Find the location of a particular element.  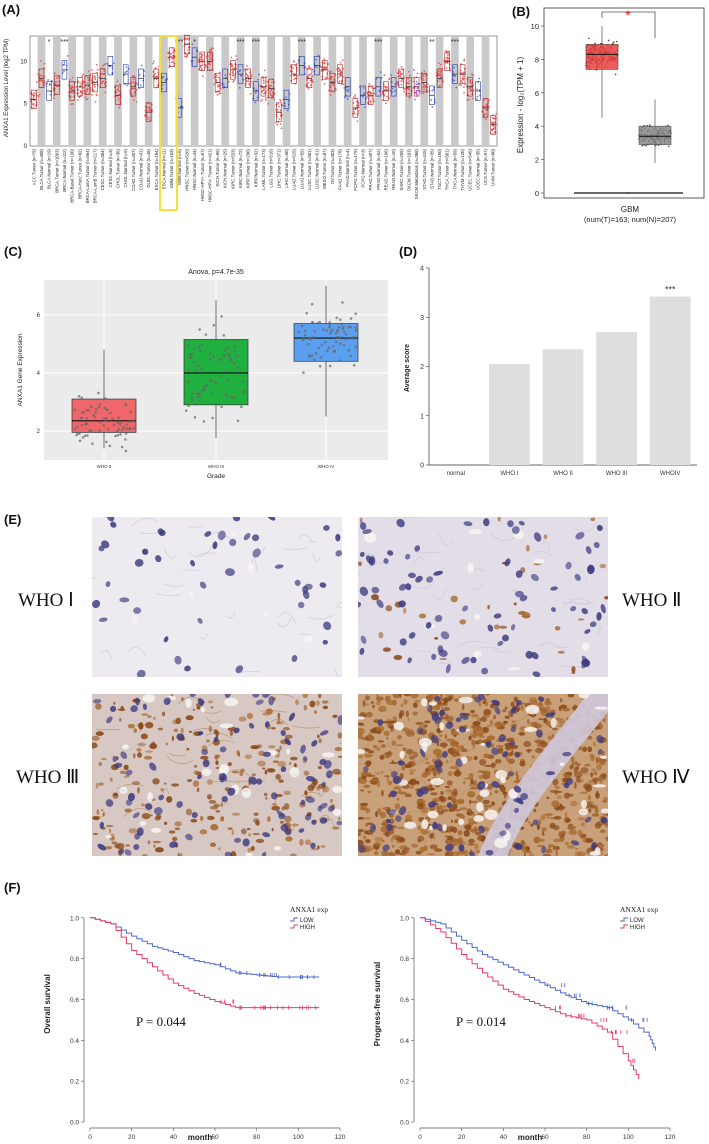

panel-a-xtick: READ.Tumor (n=166) is located at coordinates (385, 169).